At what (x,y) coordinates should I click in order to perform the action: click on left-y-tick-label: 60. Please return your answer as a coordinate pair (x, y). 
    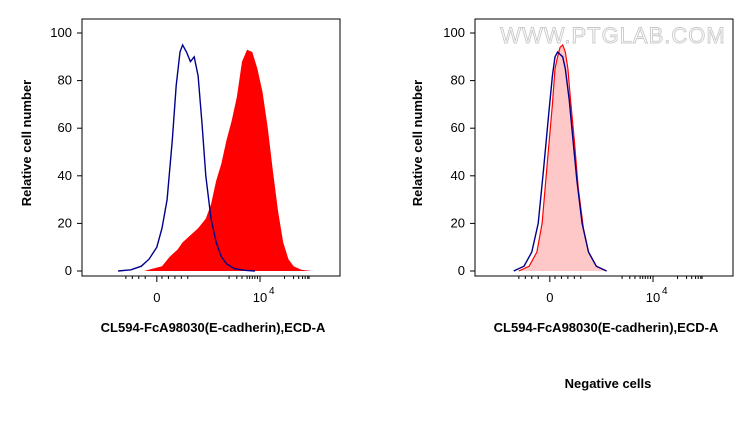
    Looking at the image, I should click on (65, 127).